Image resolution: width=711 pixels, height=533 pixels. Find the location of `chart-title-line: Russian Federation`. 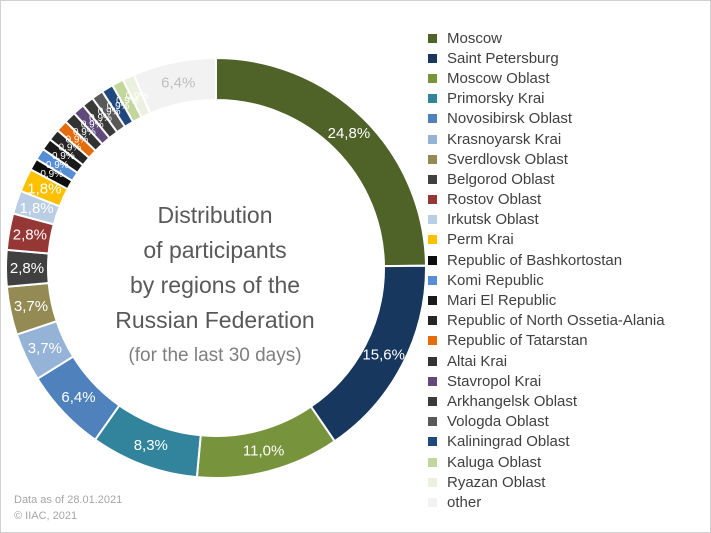

chart-title-line: Russian Federation is located at coordinates (215, 320).